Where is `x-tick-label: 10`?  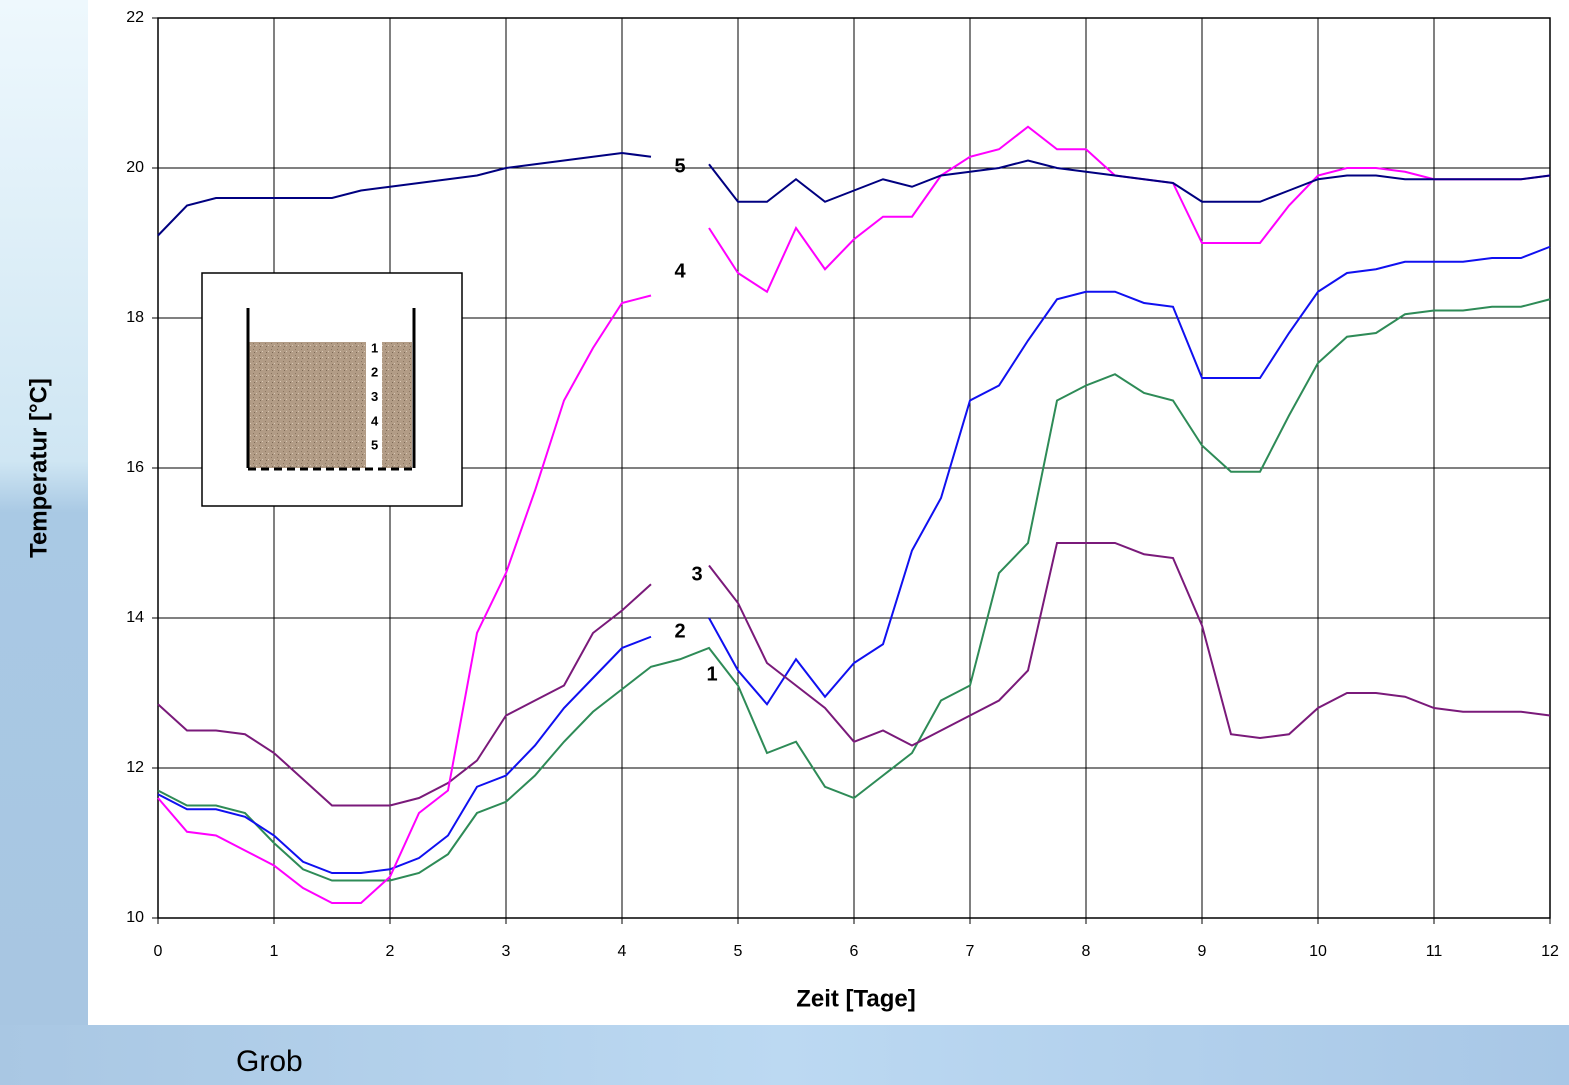
x-tick-label: 10 is located at coordinates (1318, 951).